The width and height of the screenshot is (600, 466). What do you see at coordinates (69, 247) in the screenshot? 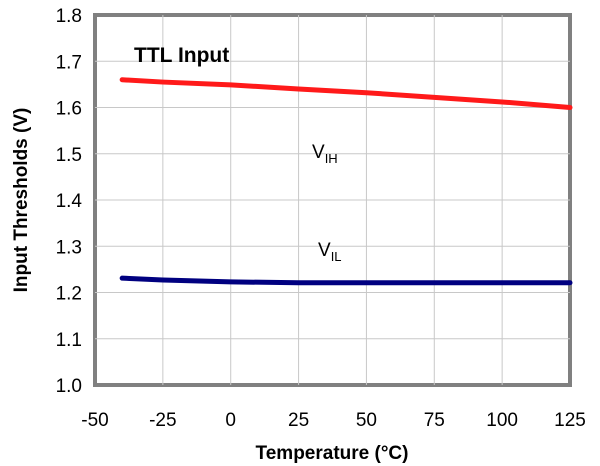
I see `y-tick-label: 1.3` at bounding box center [69, 247].